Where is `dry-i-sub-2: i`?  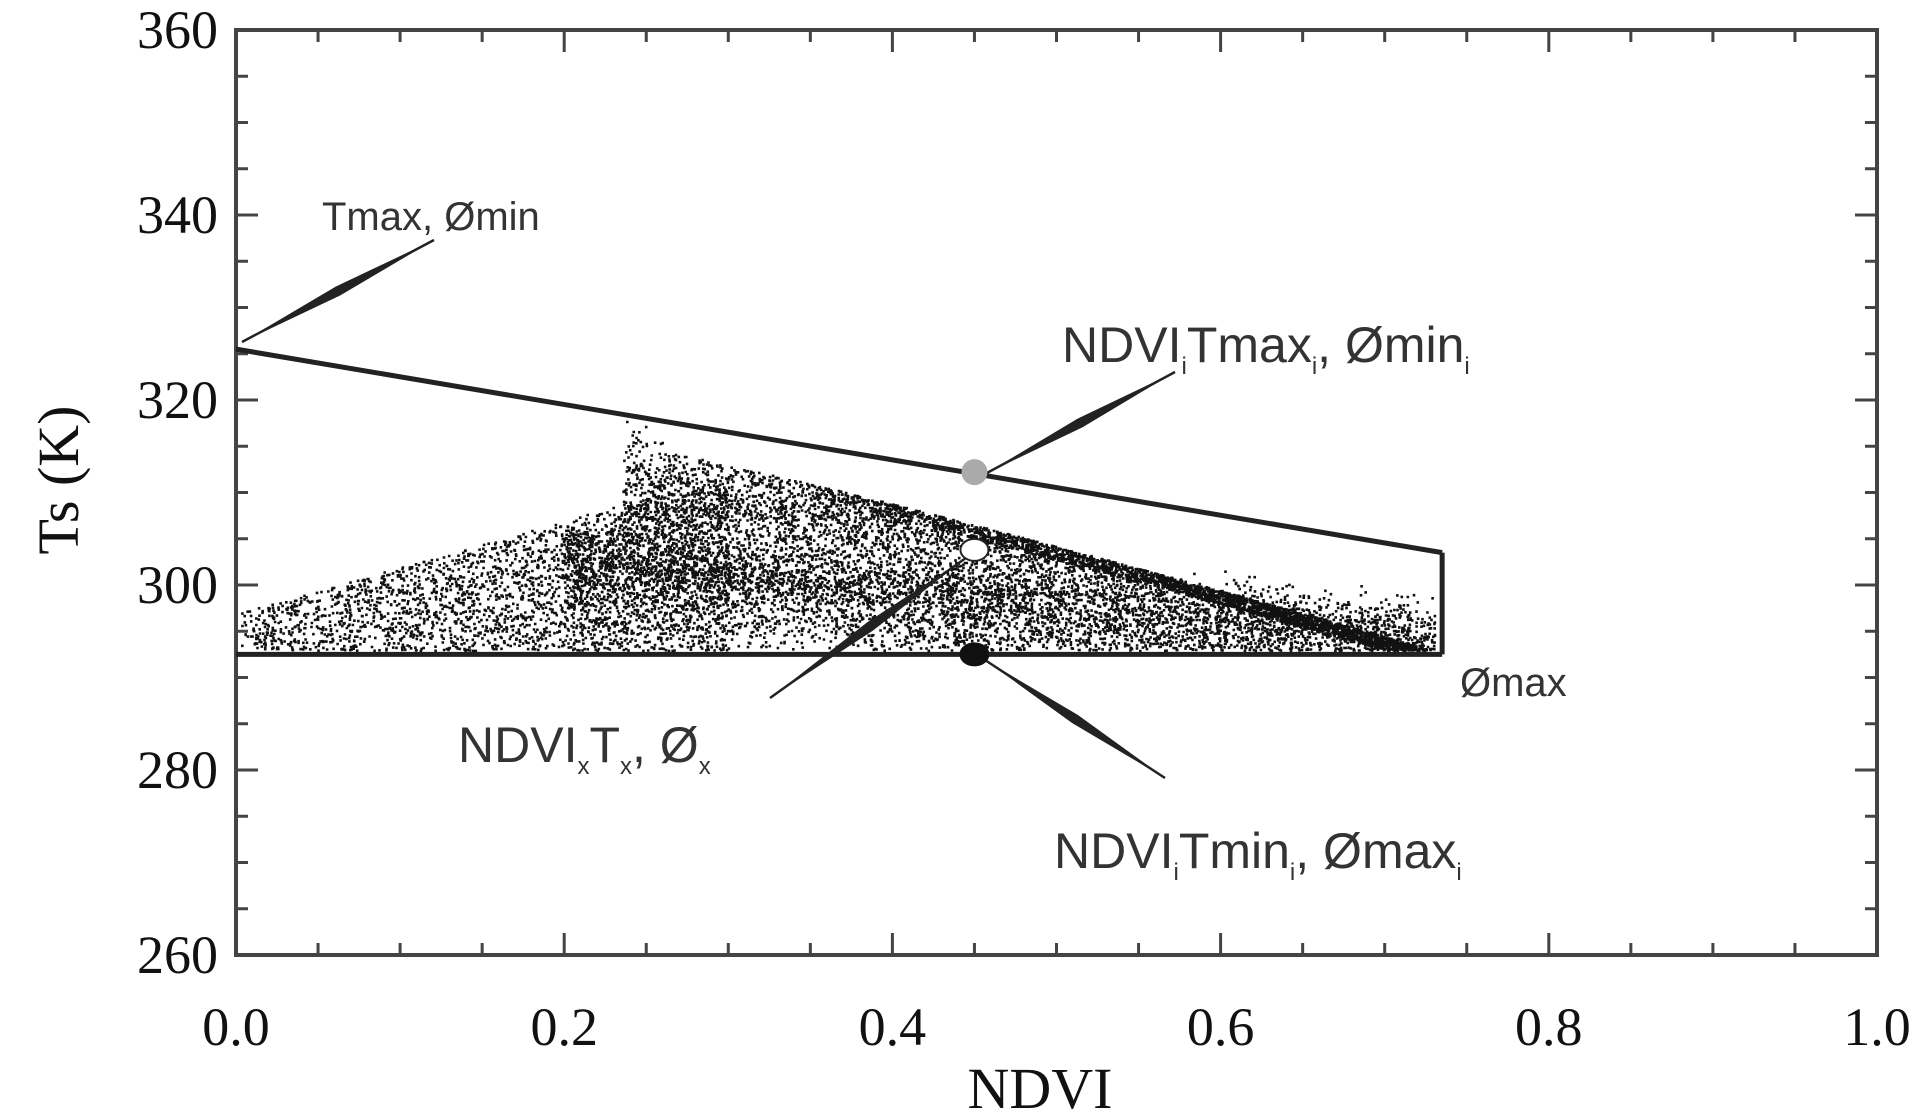
dry-i-sub-2: i is located at coordinates (1314, 366).